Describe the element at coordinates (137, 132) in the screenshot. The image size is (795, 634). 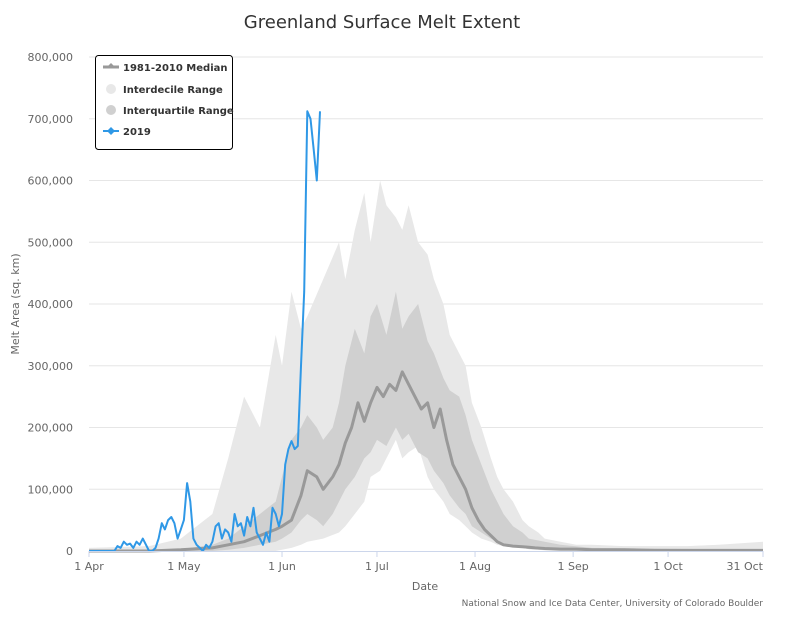
I see `legend-2019-label: 2019` at that location.